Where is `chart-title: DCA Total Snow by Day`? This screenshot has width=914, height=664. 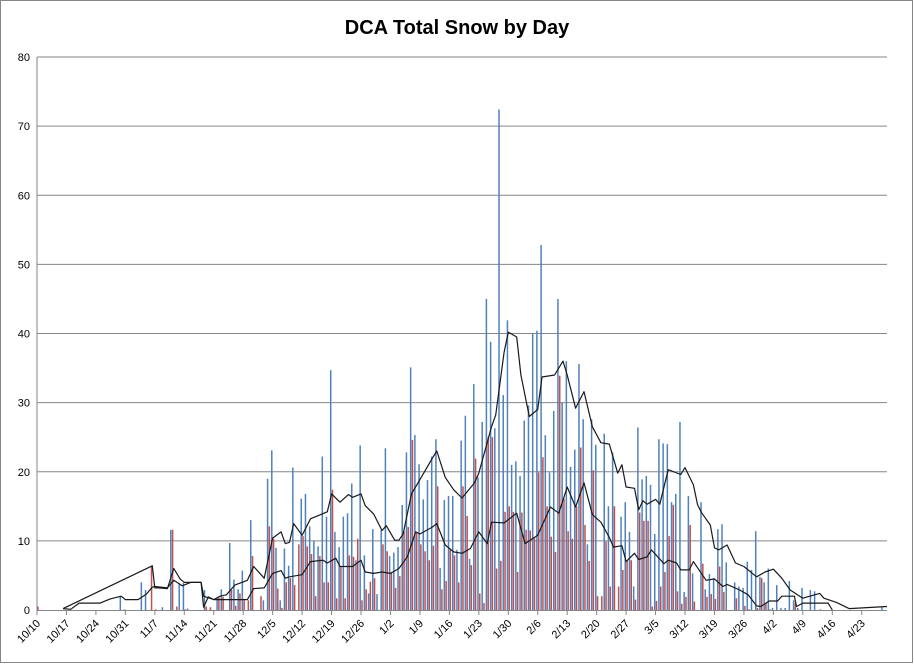 chart-title: DCA Total Snow by Day is located at coordinates (457, 28).